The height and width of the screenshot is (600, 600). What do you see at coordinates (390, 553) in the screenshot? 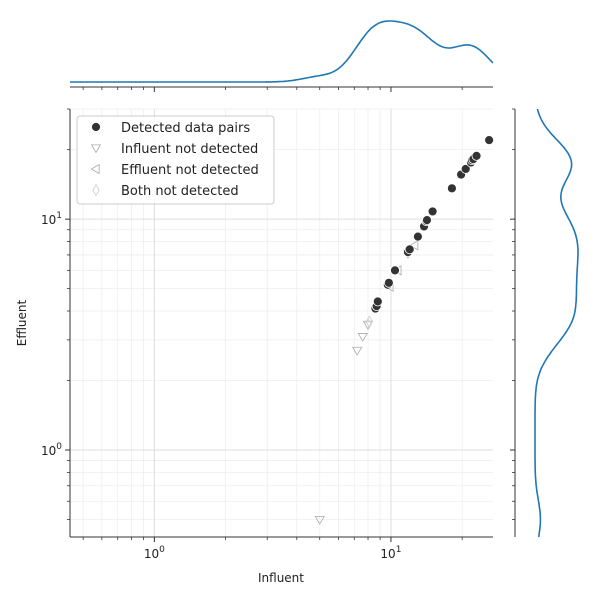
I see `x-tick-label: 10¹` at bounding box center [390, 553].